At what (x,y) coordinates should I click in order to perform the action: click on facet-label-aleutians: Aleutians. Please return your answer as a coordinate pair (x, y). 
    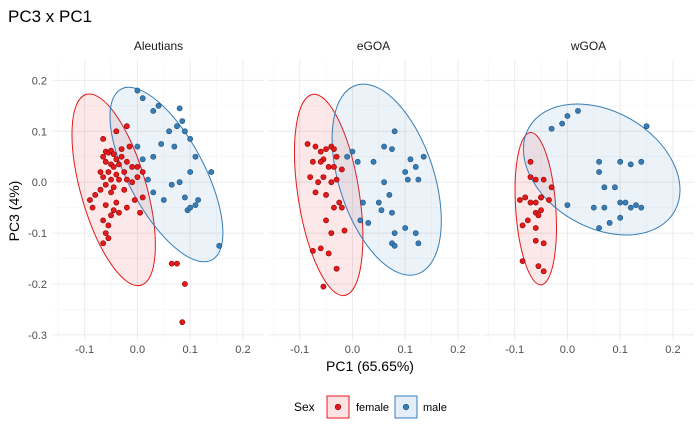
    Looking at the image, I should click on (158, 46).